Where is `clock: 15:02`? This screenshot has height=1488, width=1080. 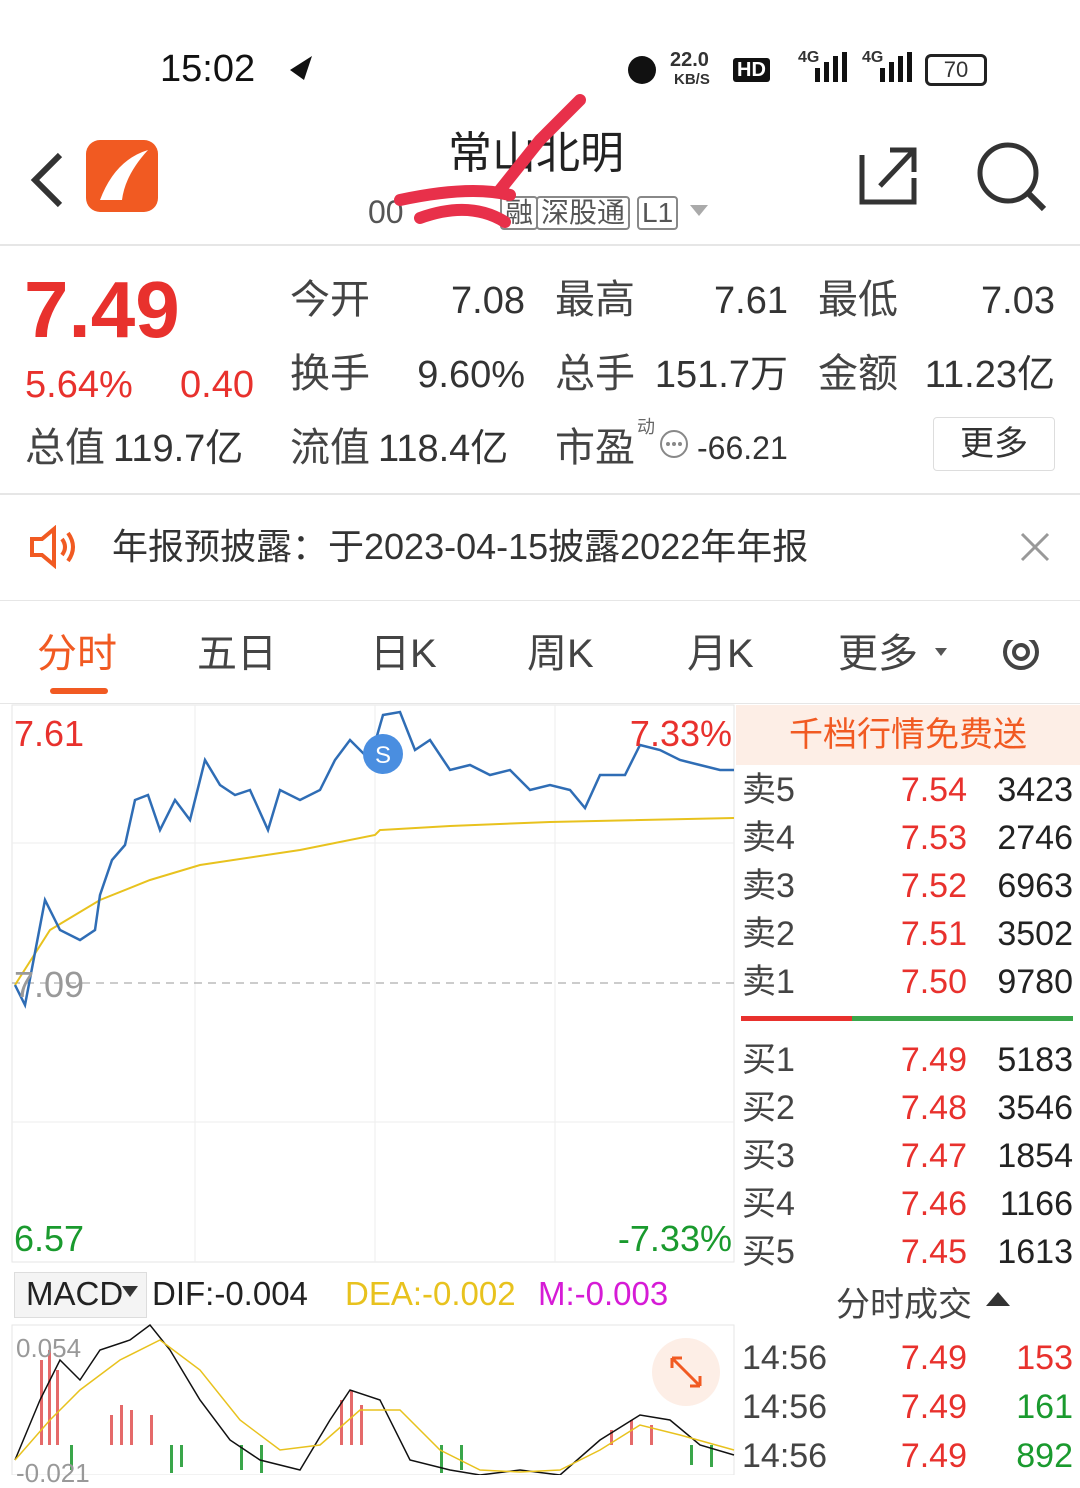
clock: 15:02 is located at coordinates (208, 69).